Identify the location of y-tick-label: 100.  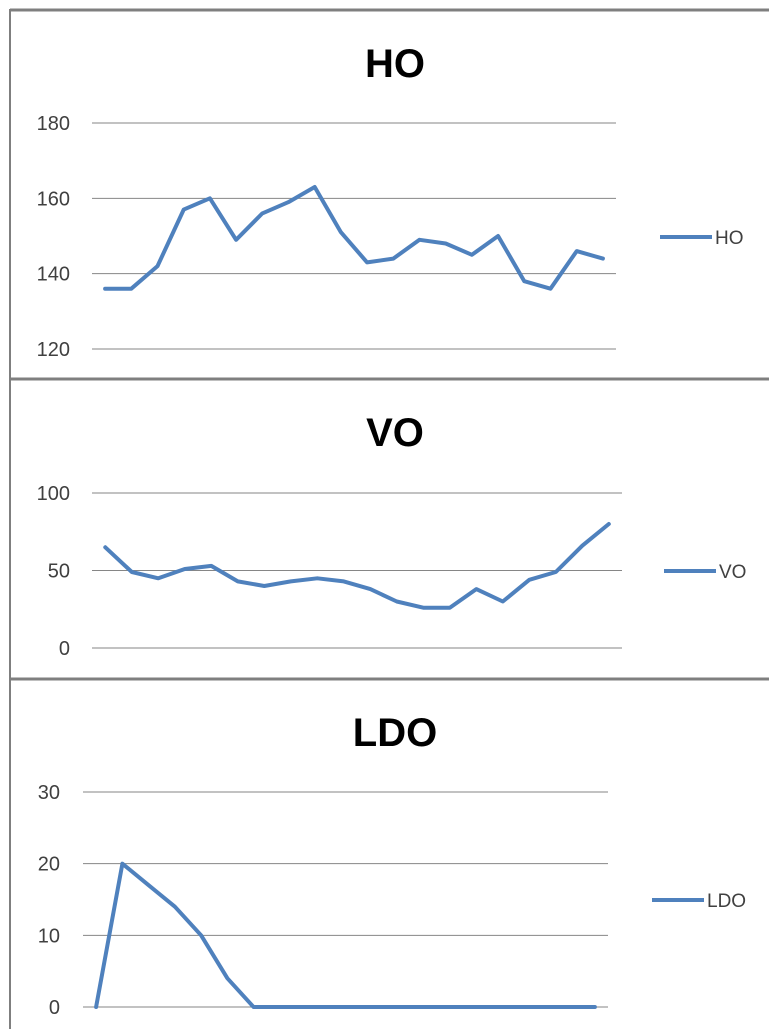
(53, 494).